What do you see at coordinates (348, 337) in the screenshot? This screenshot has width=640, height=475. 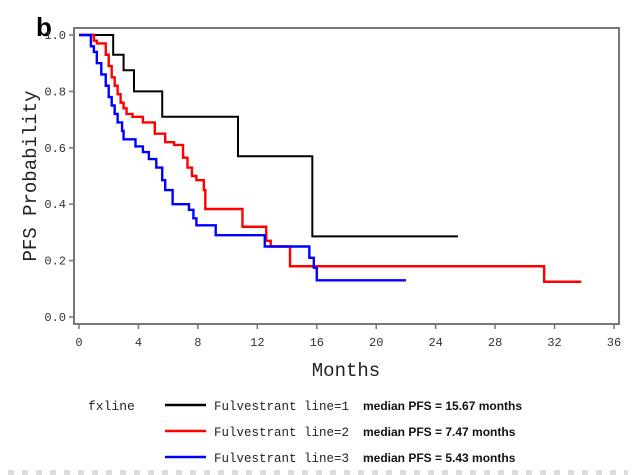 I see `x-axis: 0 4 8 12 16 20 24 28 32 36` at bounding box center [348, 337].